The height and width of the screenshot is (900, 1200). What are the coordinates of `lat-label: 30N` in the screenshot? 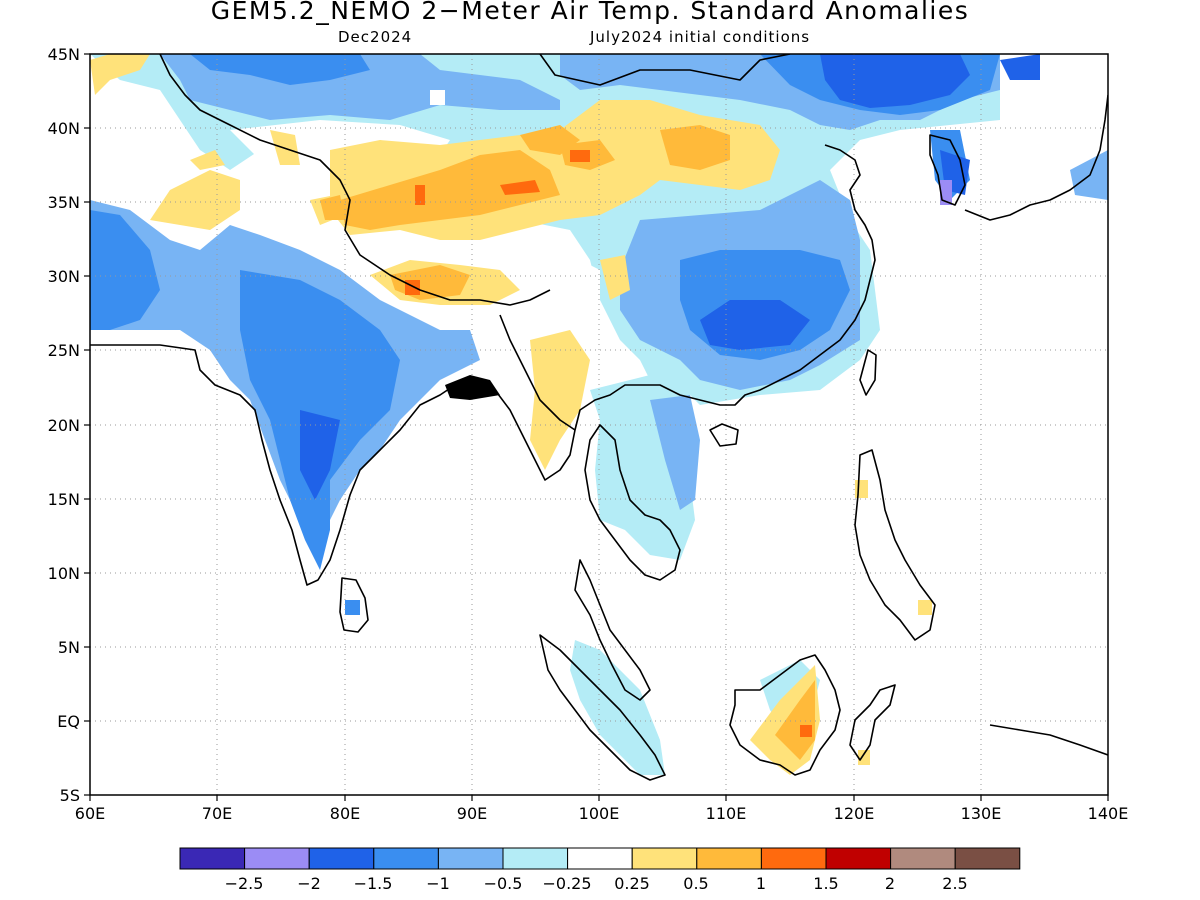 It's located at (64, 276).